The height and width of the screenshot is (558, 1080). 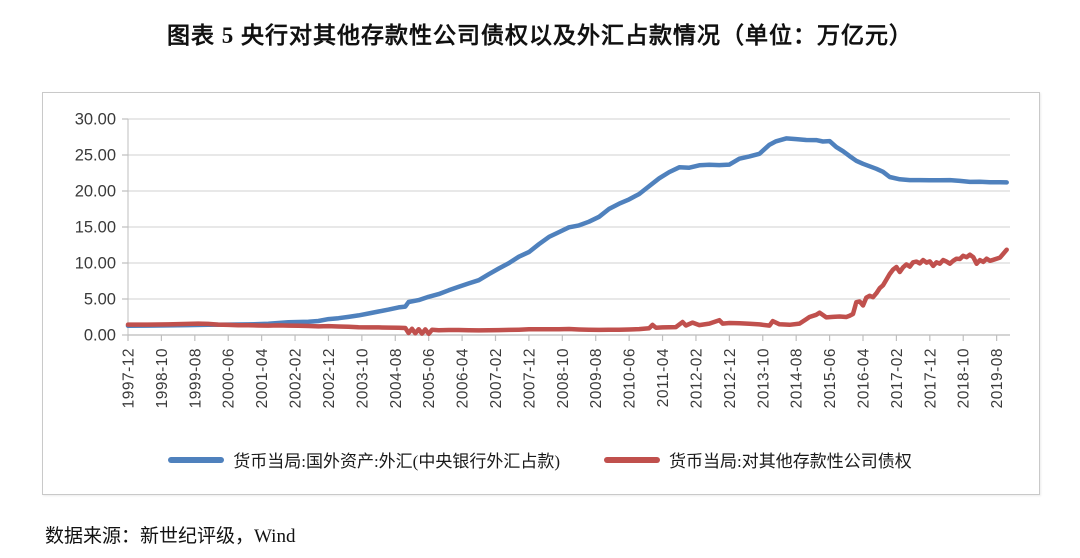 I want to click on y-tick-label: 25.00, so click(x=95, y=156).